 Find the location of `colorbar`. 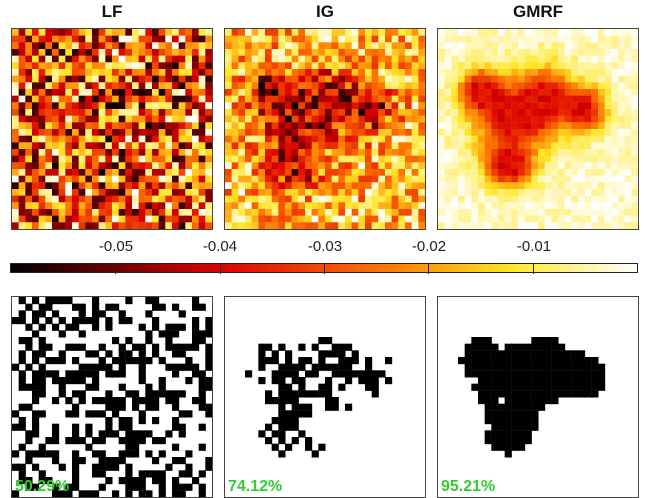

colorbar is located at coordinates (324, 268).